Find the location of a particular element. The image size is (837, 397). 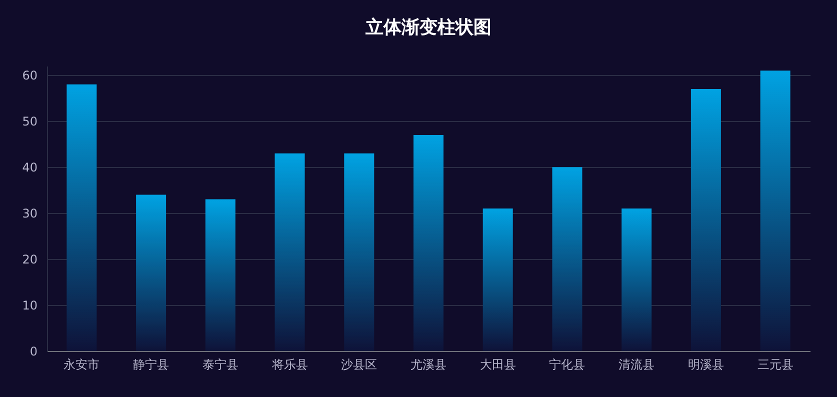

y-tick-label: 50 is located at coordinates (30, 121).